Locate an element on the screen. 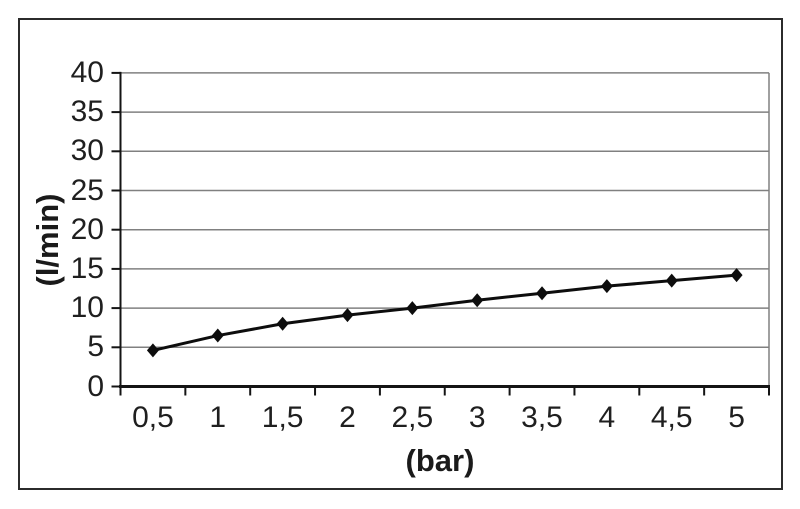 The width and height of the screenshot is (800, 509). x-axis-title: (bar) is located at coordinates (440, 460).